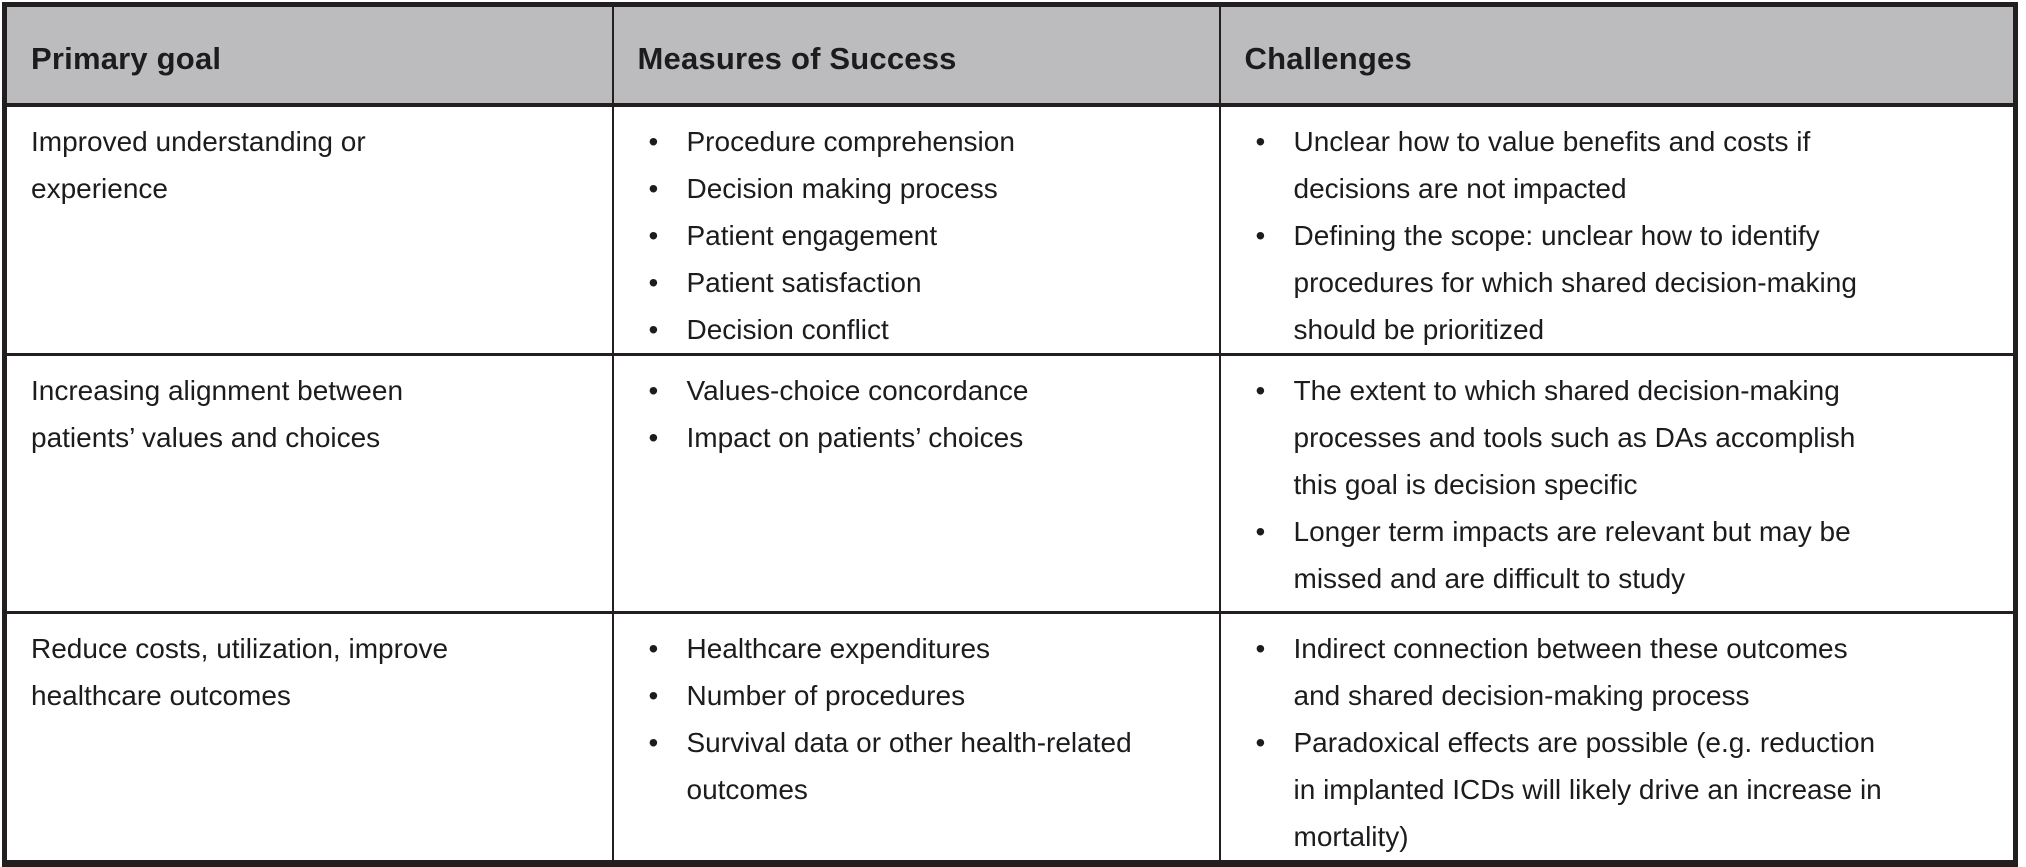 This screenshot has width=2026, height=867. What do you see at coordinates (308, 229) in the screenshot?
I see `primary-goal-cell: Improved understanding or experience` at bounding box center [308, 229].